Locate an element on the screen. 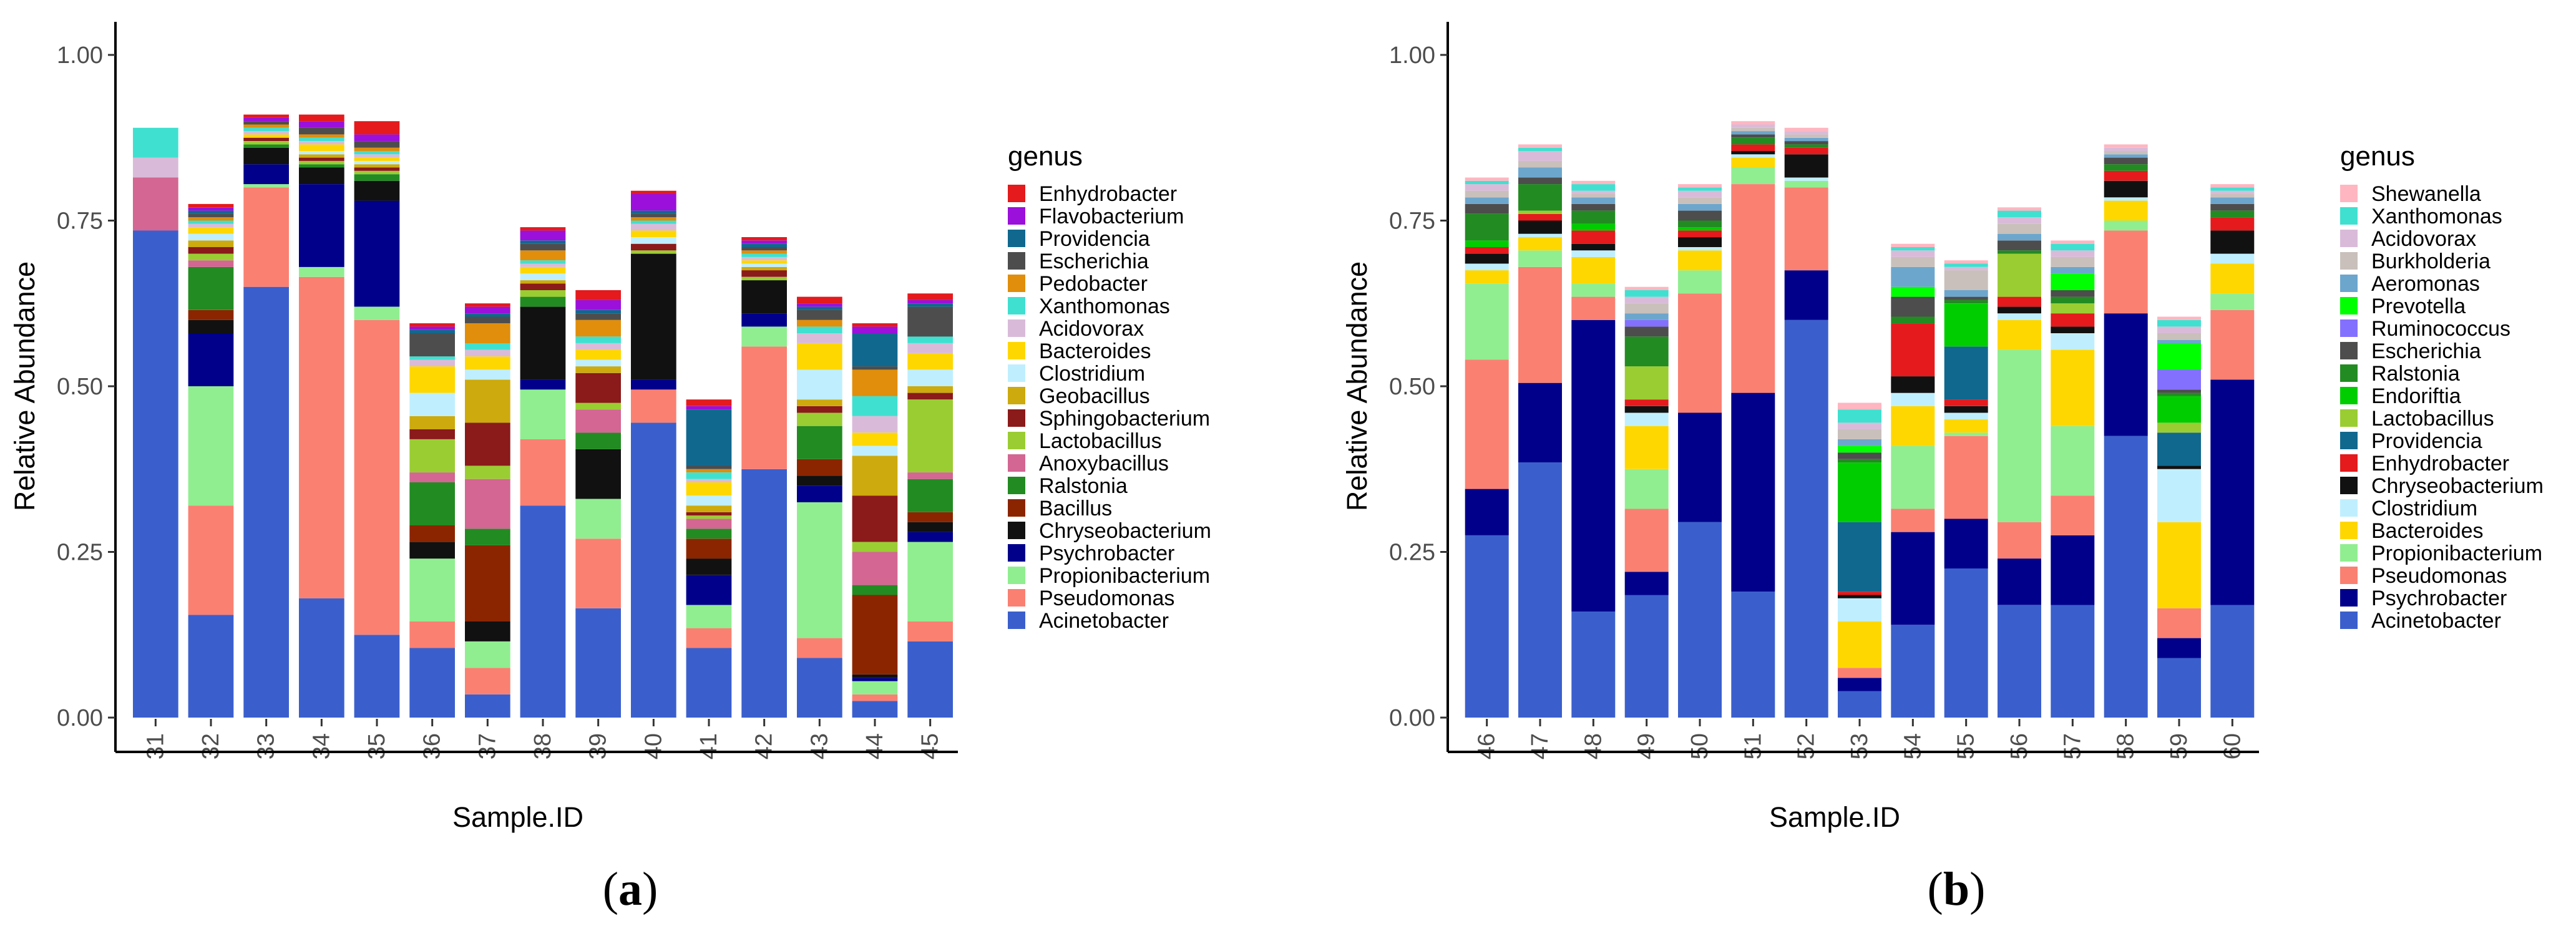 This screenshot has width=2576, height=926. x-tick-label-45: 45 is located at coordinates (930, 746).